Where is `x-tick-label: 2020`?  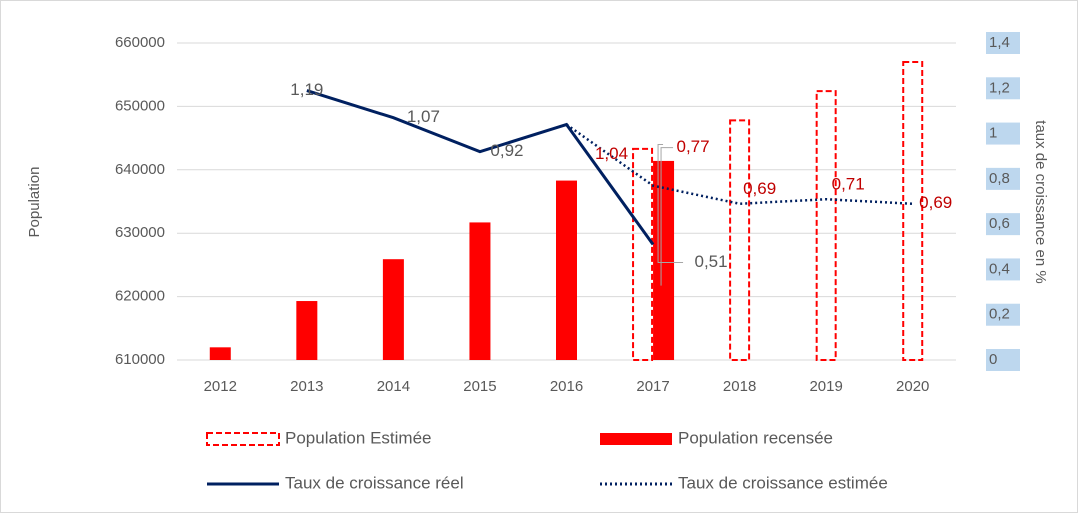
x-tick-label: 2020 is located at coordinates (912, 386).